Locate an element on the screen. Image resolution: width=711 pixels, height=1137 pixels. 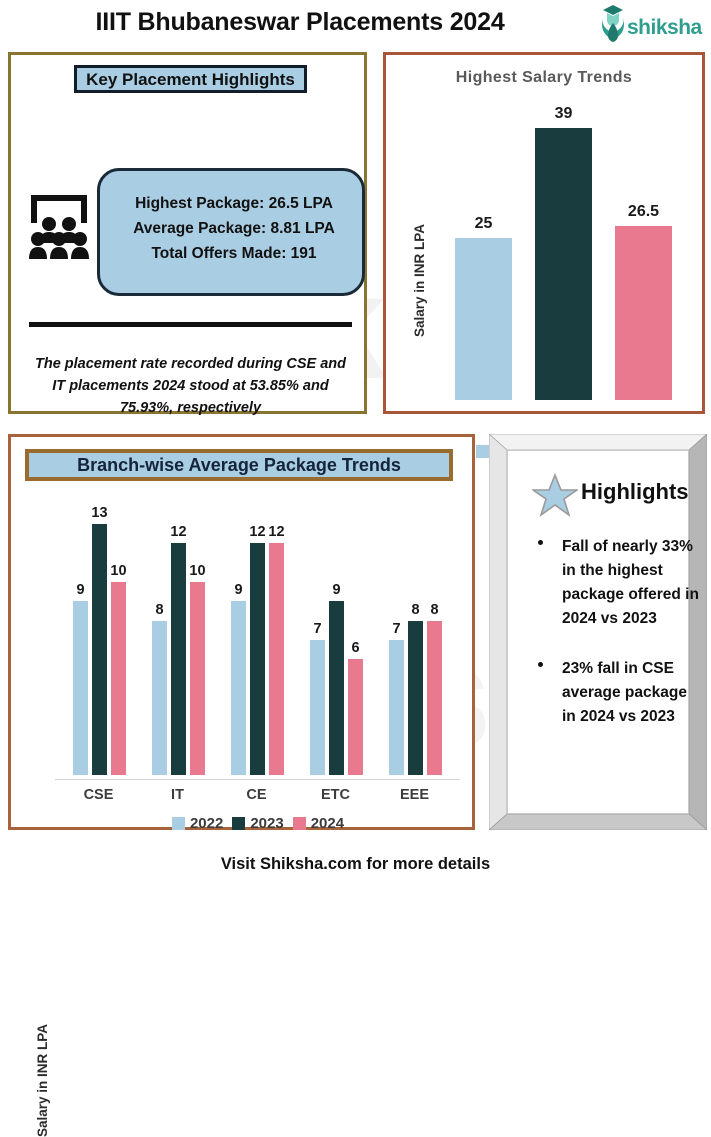
stat-average-package: Average Package: 8.81 LPA is located at coordinates (234, 228).